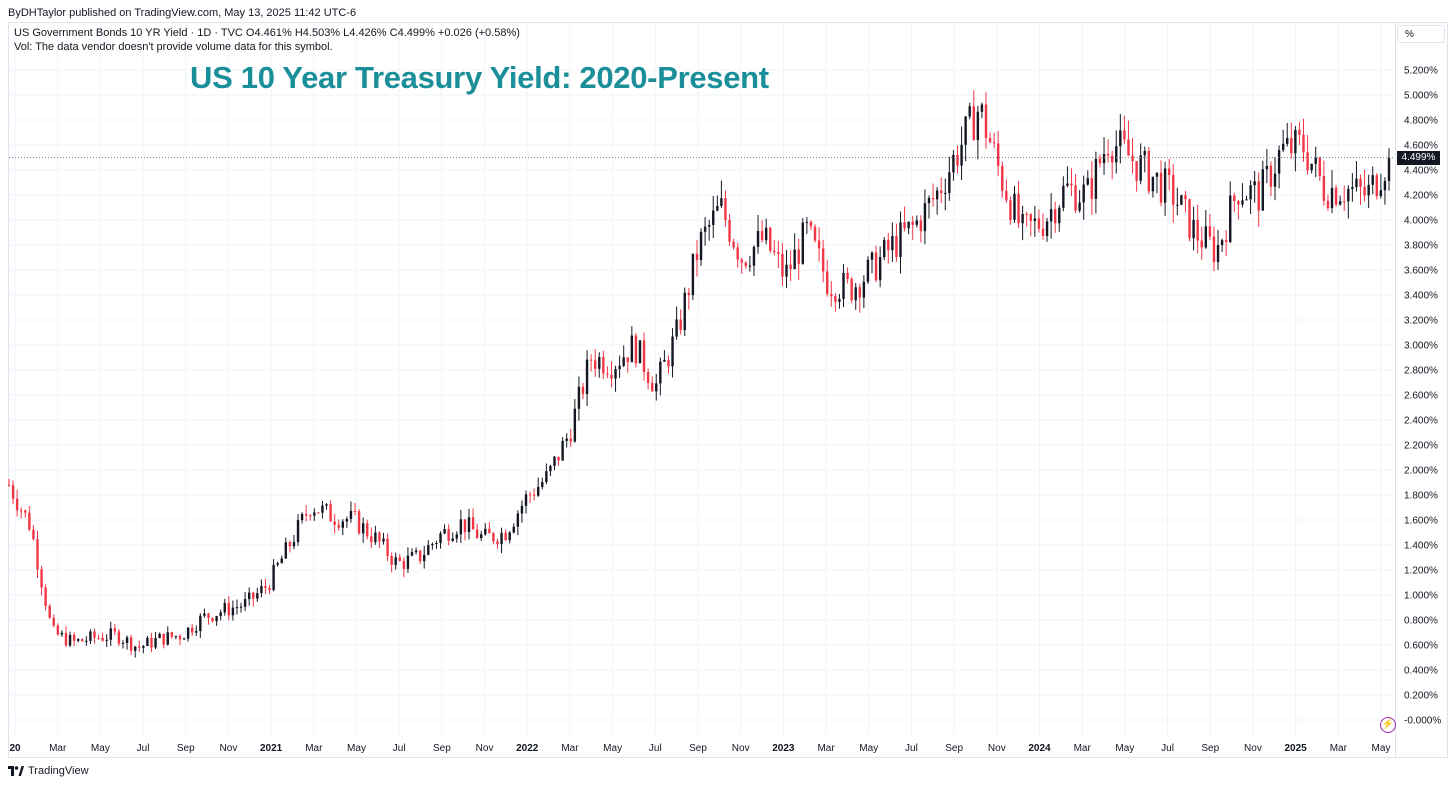 This screenshot has height=785, width=1456. Describe the element at coordinates (1421, 571) in the screenshot. I see `y-tick-label: 1.200%` at that location.